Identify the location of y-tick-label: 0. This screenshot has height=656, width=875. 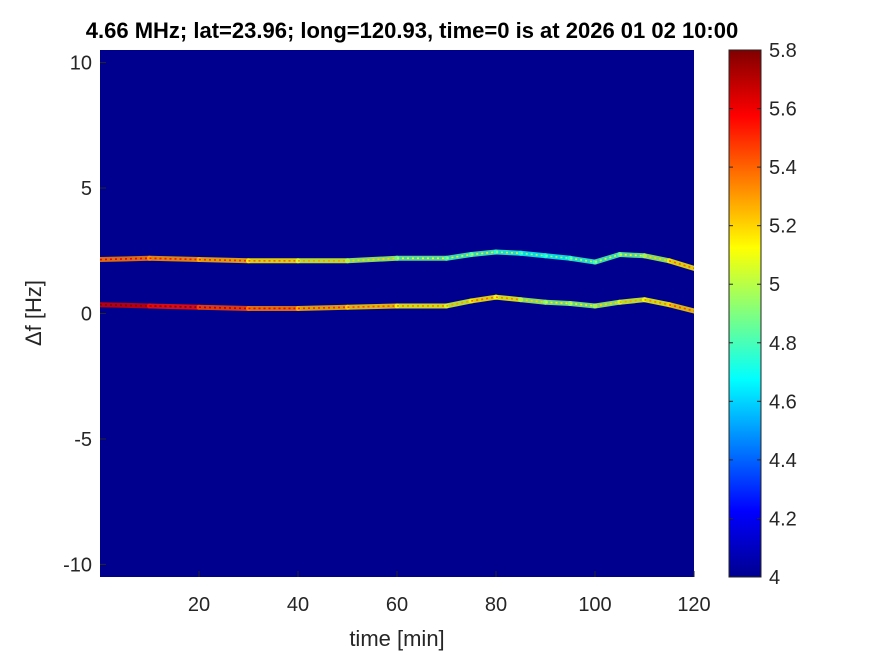
(86, 315).